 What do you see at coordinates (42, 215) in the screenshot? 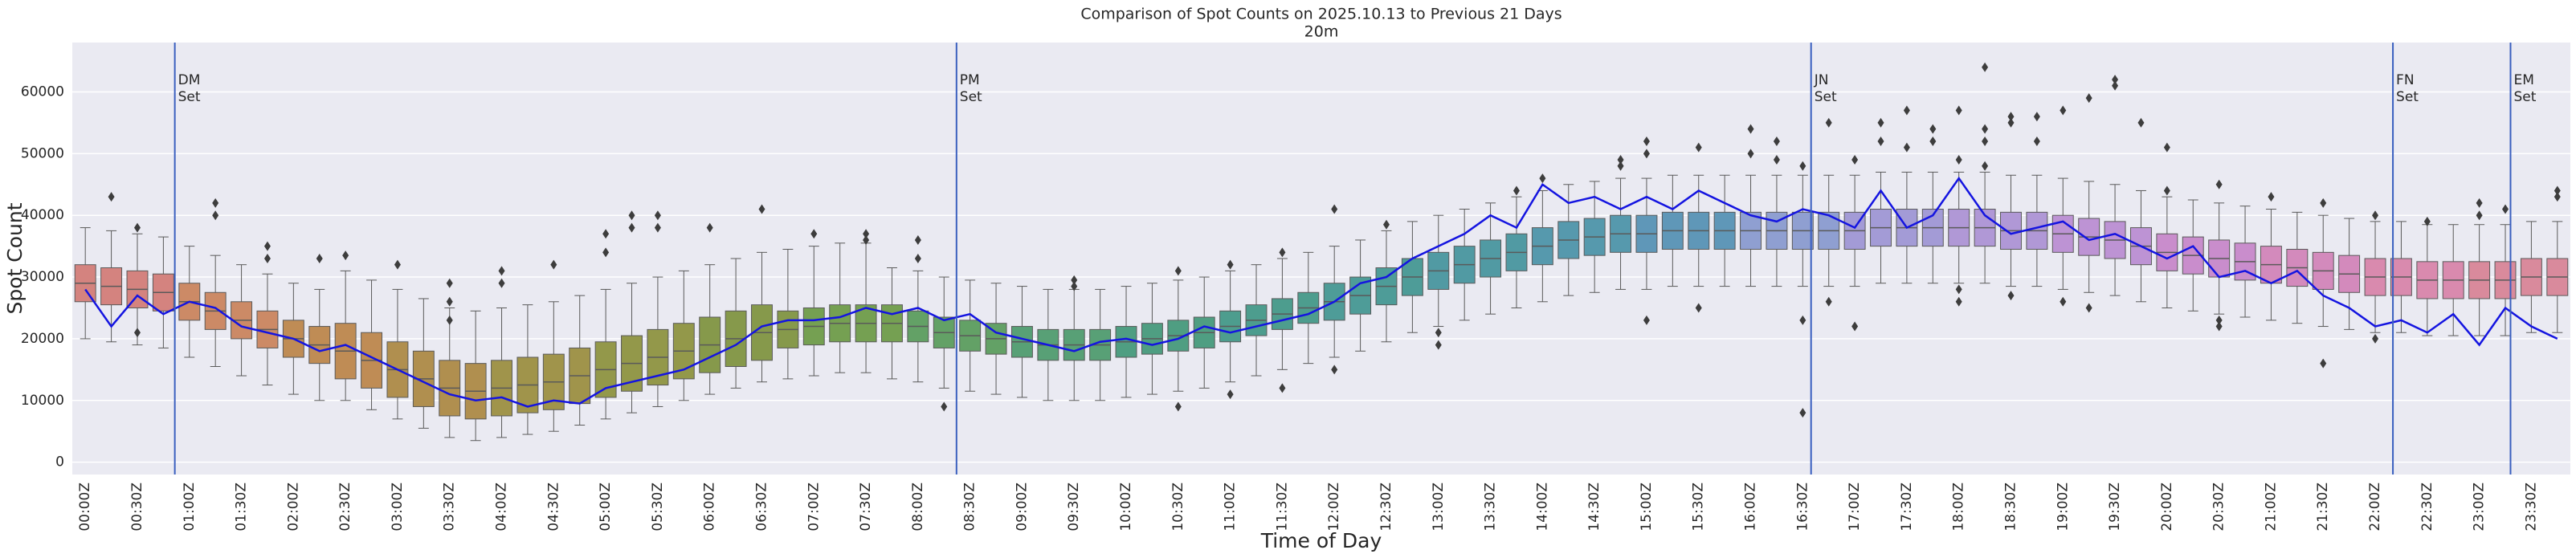
I see `y-tick-label: 40000` at bounding box center [42, 215].